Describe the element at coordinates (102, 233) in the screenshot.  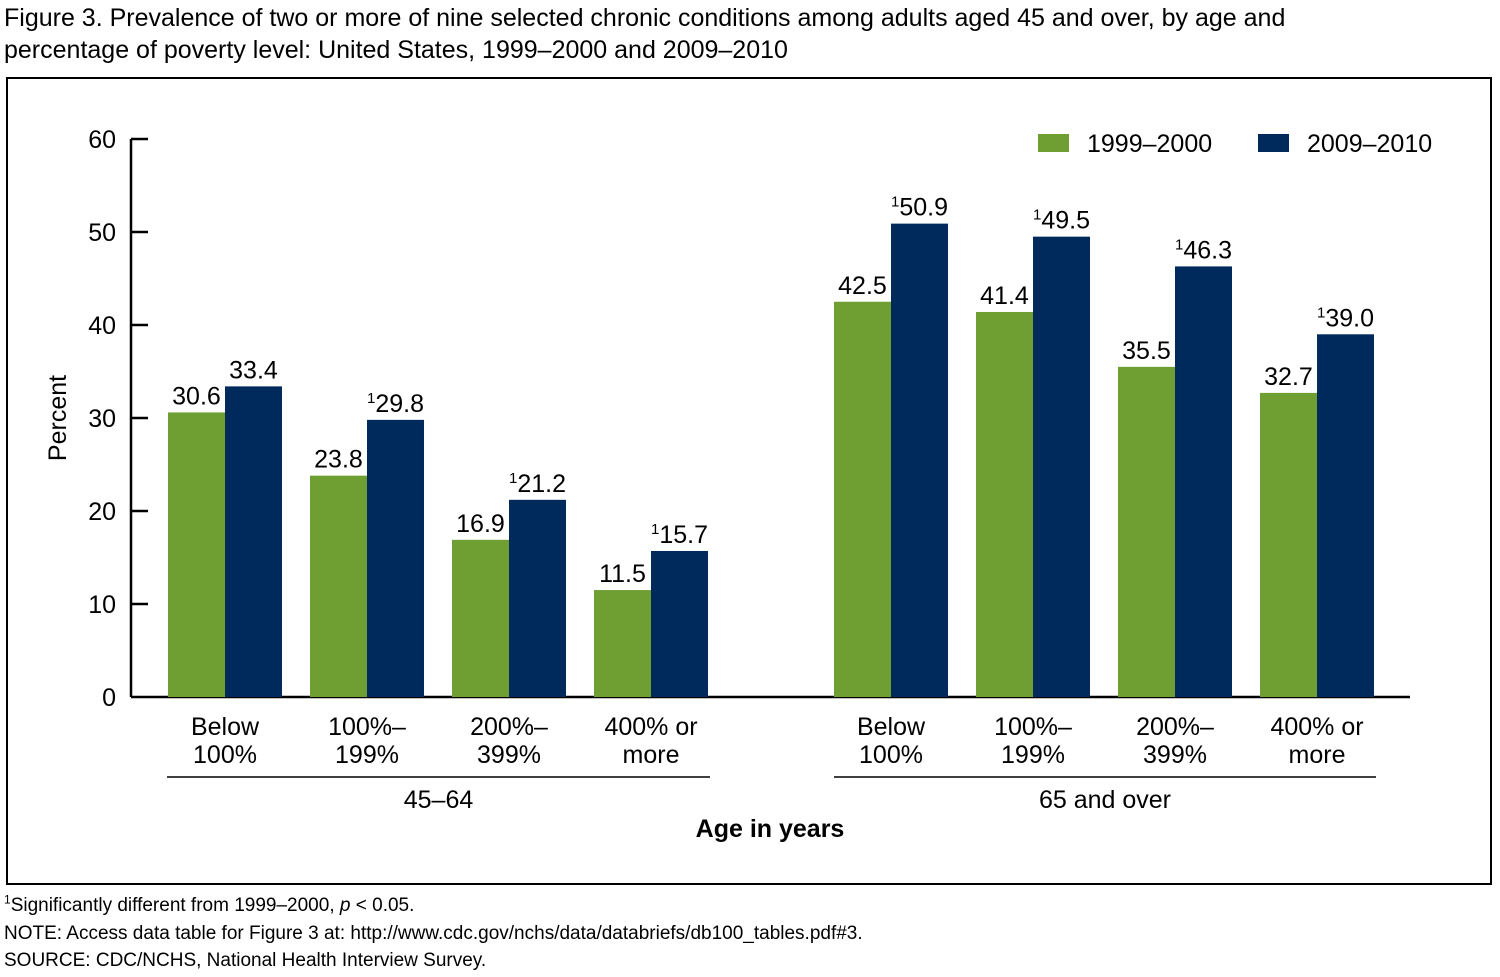
I see `y-tick-label: 50` at that location.